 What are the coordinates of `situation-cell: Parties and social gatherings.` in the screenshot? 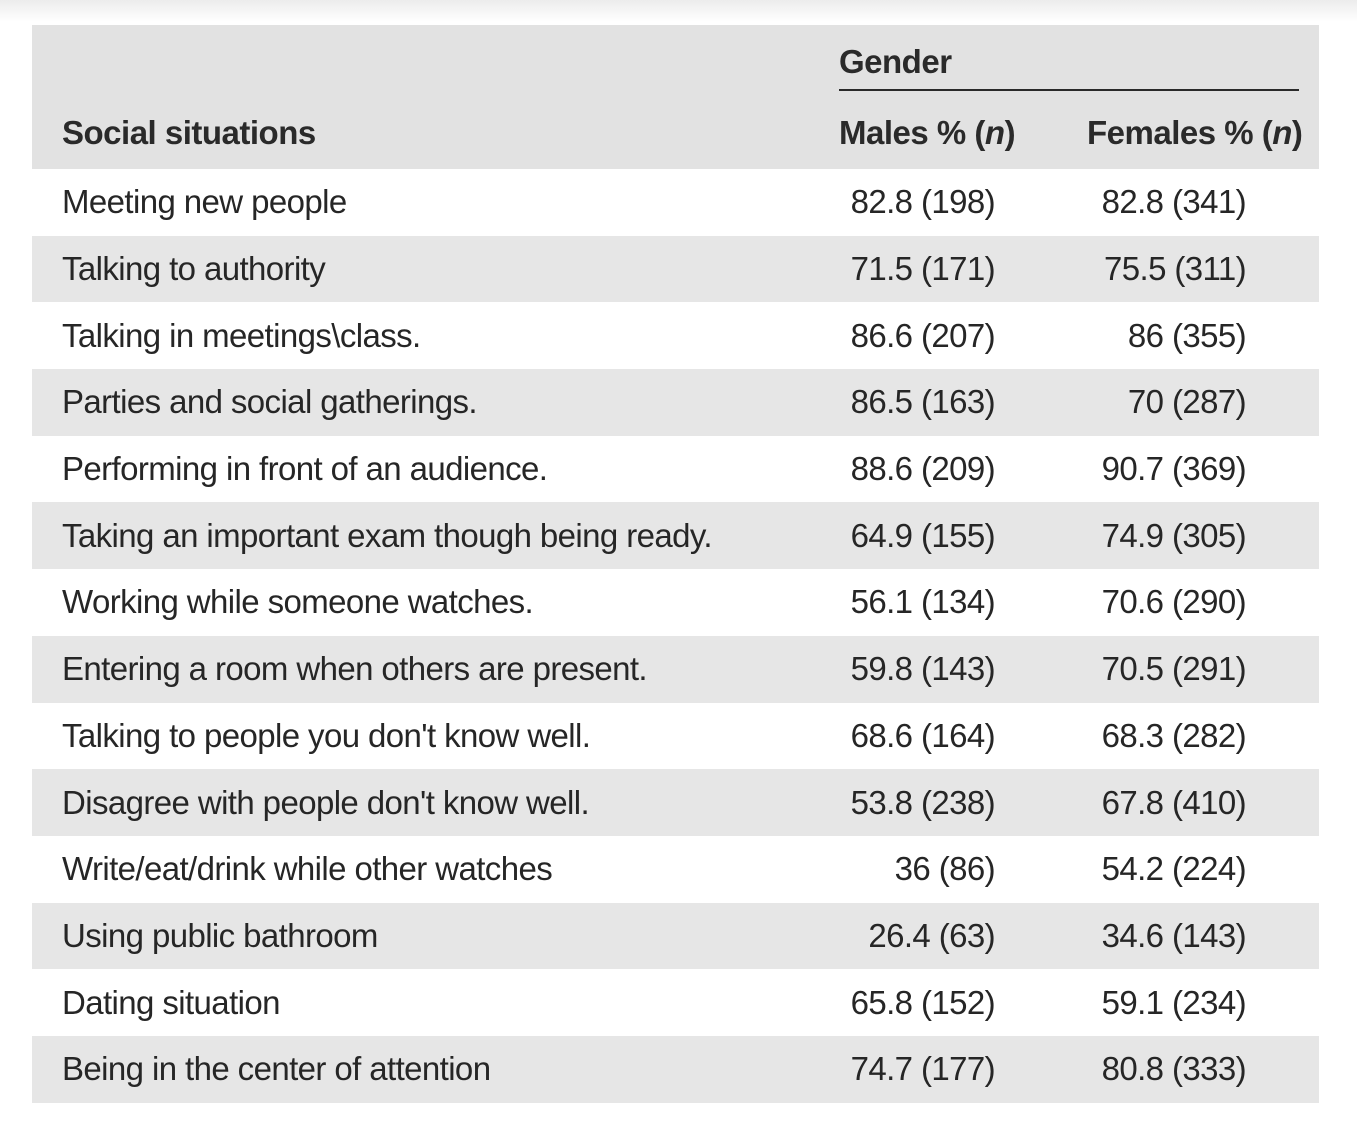 It's located at (270, 402).